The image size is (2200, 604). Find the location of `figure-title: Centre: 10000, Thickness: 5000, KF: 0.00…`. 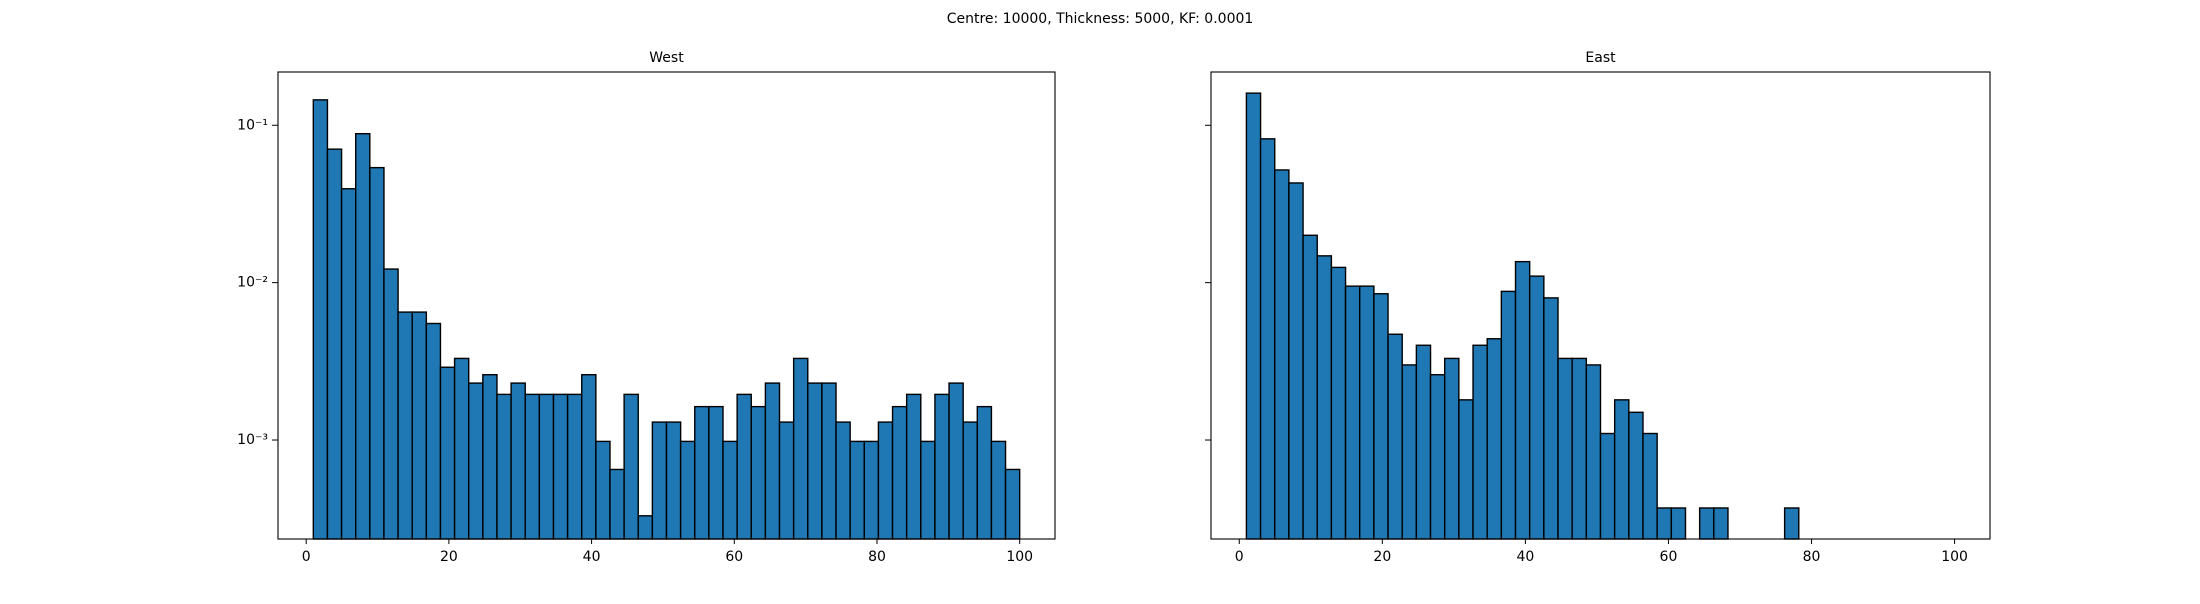

figure-title: Centre: 10000, Thickness: 5000, KF: 0.00… is located at coordinates (1100, 19).